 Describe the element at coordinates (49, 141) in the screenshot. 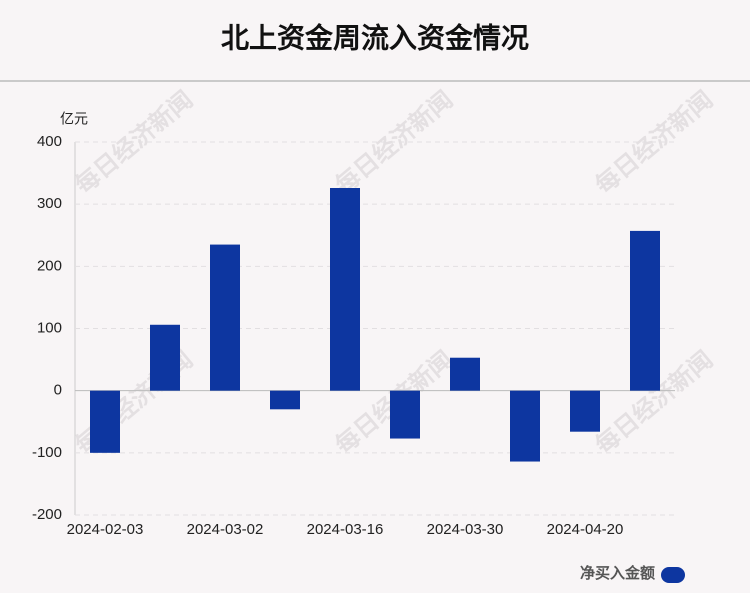

I see `y-tick-label: 400` at that location.